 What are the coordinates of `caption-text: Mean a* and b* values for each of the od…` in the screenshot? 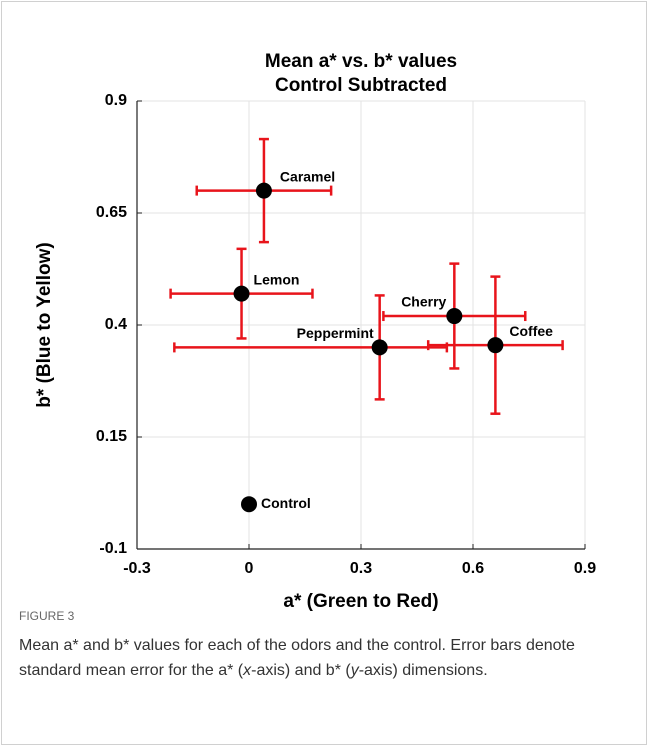 It's located at (297, 658).